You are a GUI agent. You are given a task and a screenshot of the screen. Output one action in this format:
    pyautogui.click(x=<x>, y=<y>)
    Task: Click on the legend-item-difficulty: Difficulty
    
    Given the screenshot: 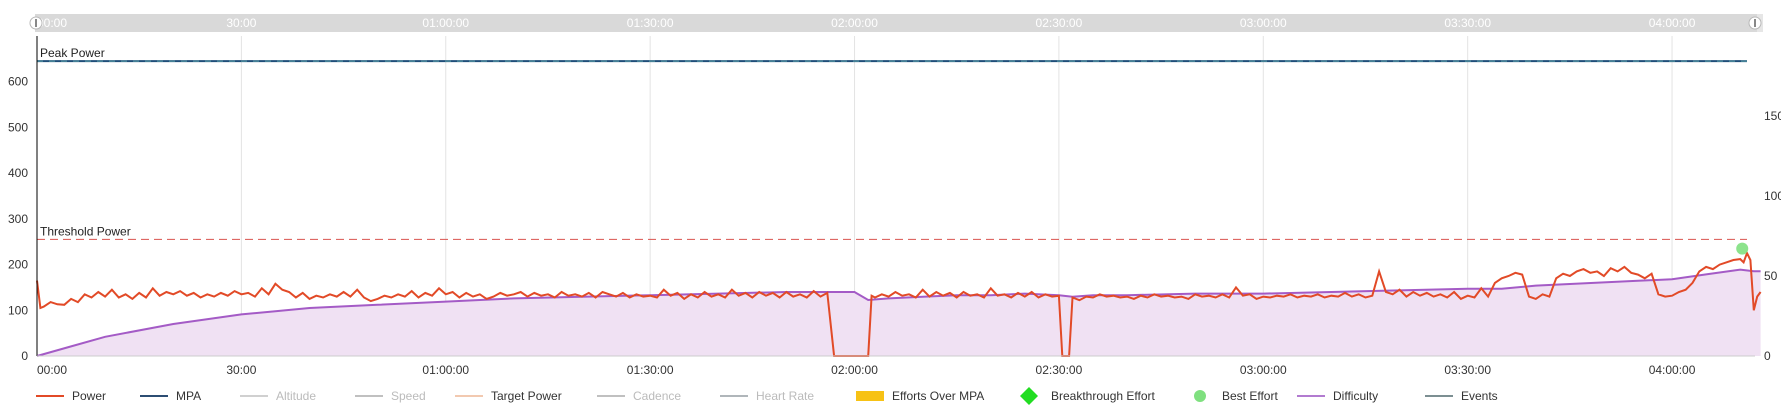 What is the action you would take?
    pyautogui.click(x=1337, y=396)
    